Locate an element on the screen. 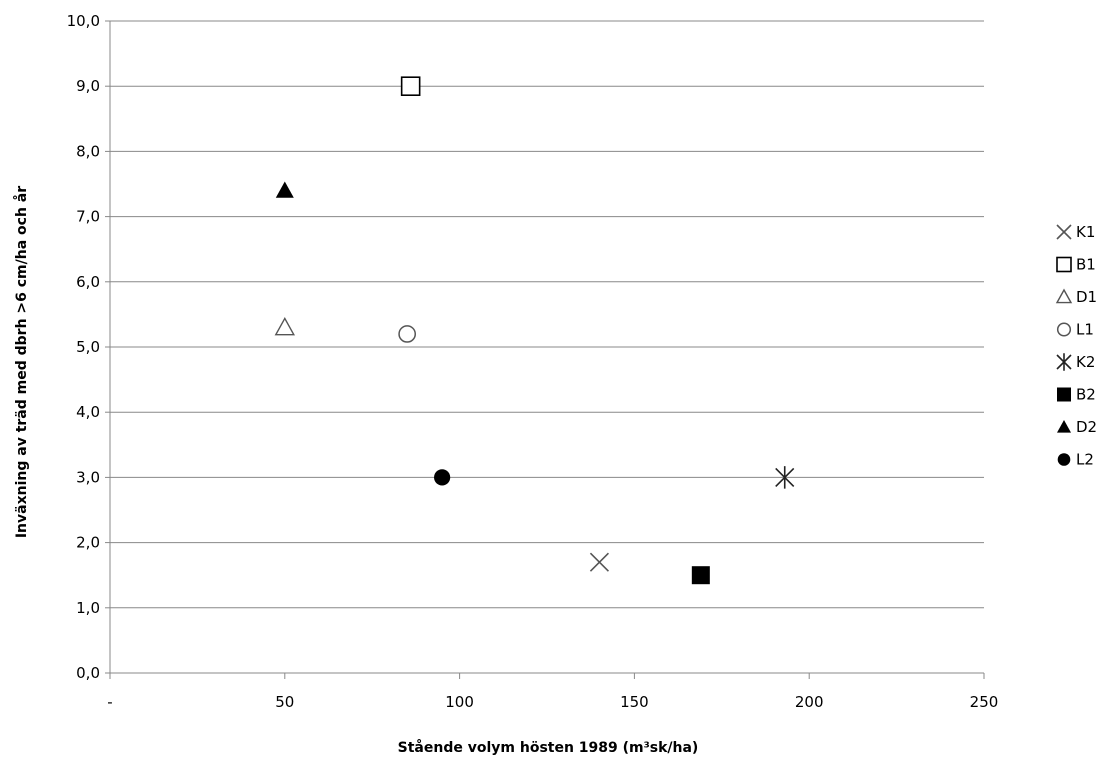  x-tick-label: 150 is located at coordinates (634, 702).